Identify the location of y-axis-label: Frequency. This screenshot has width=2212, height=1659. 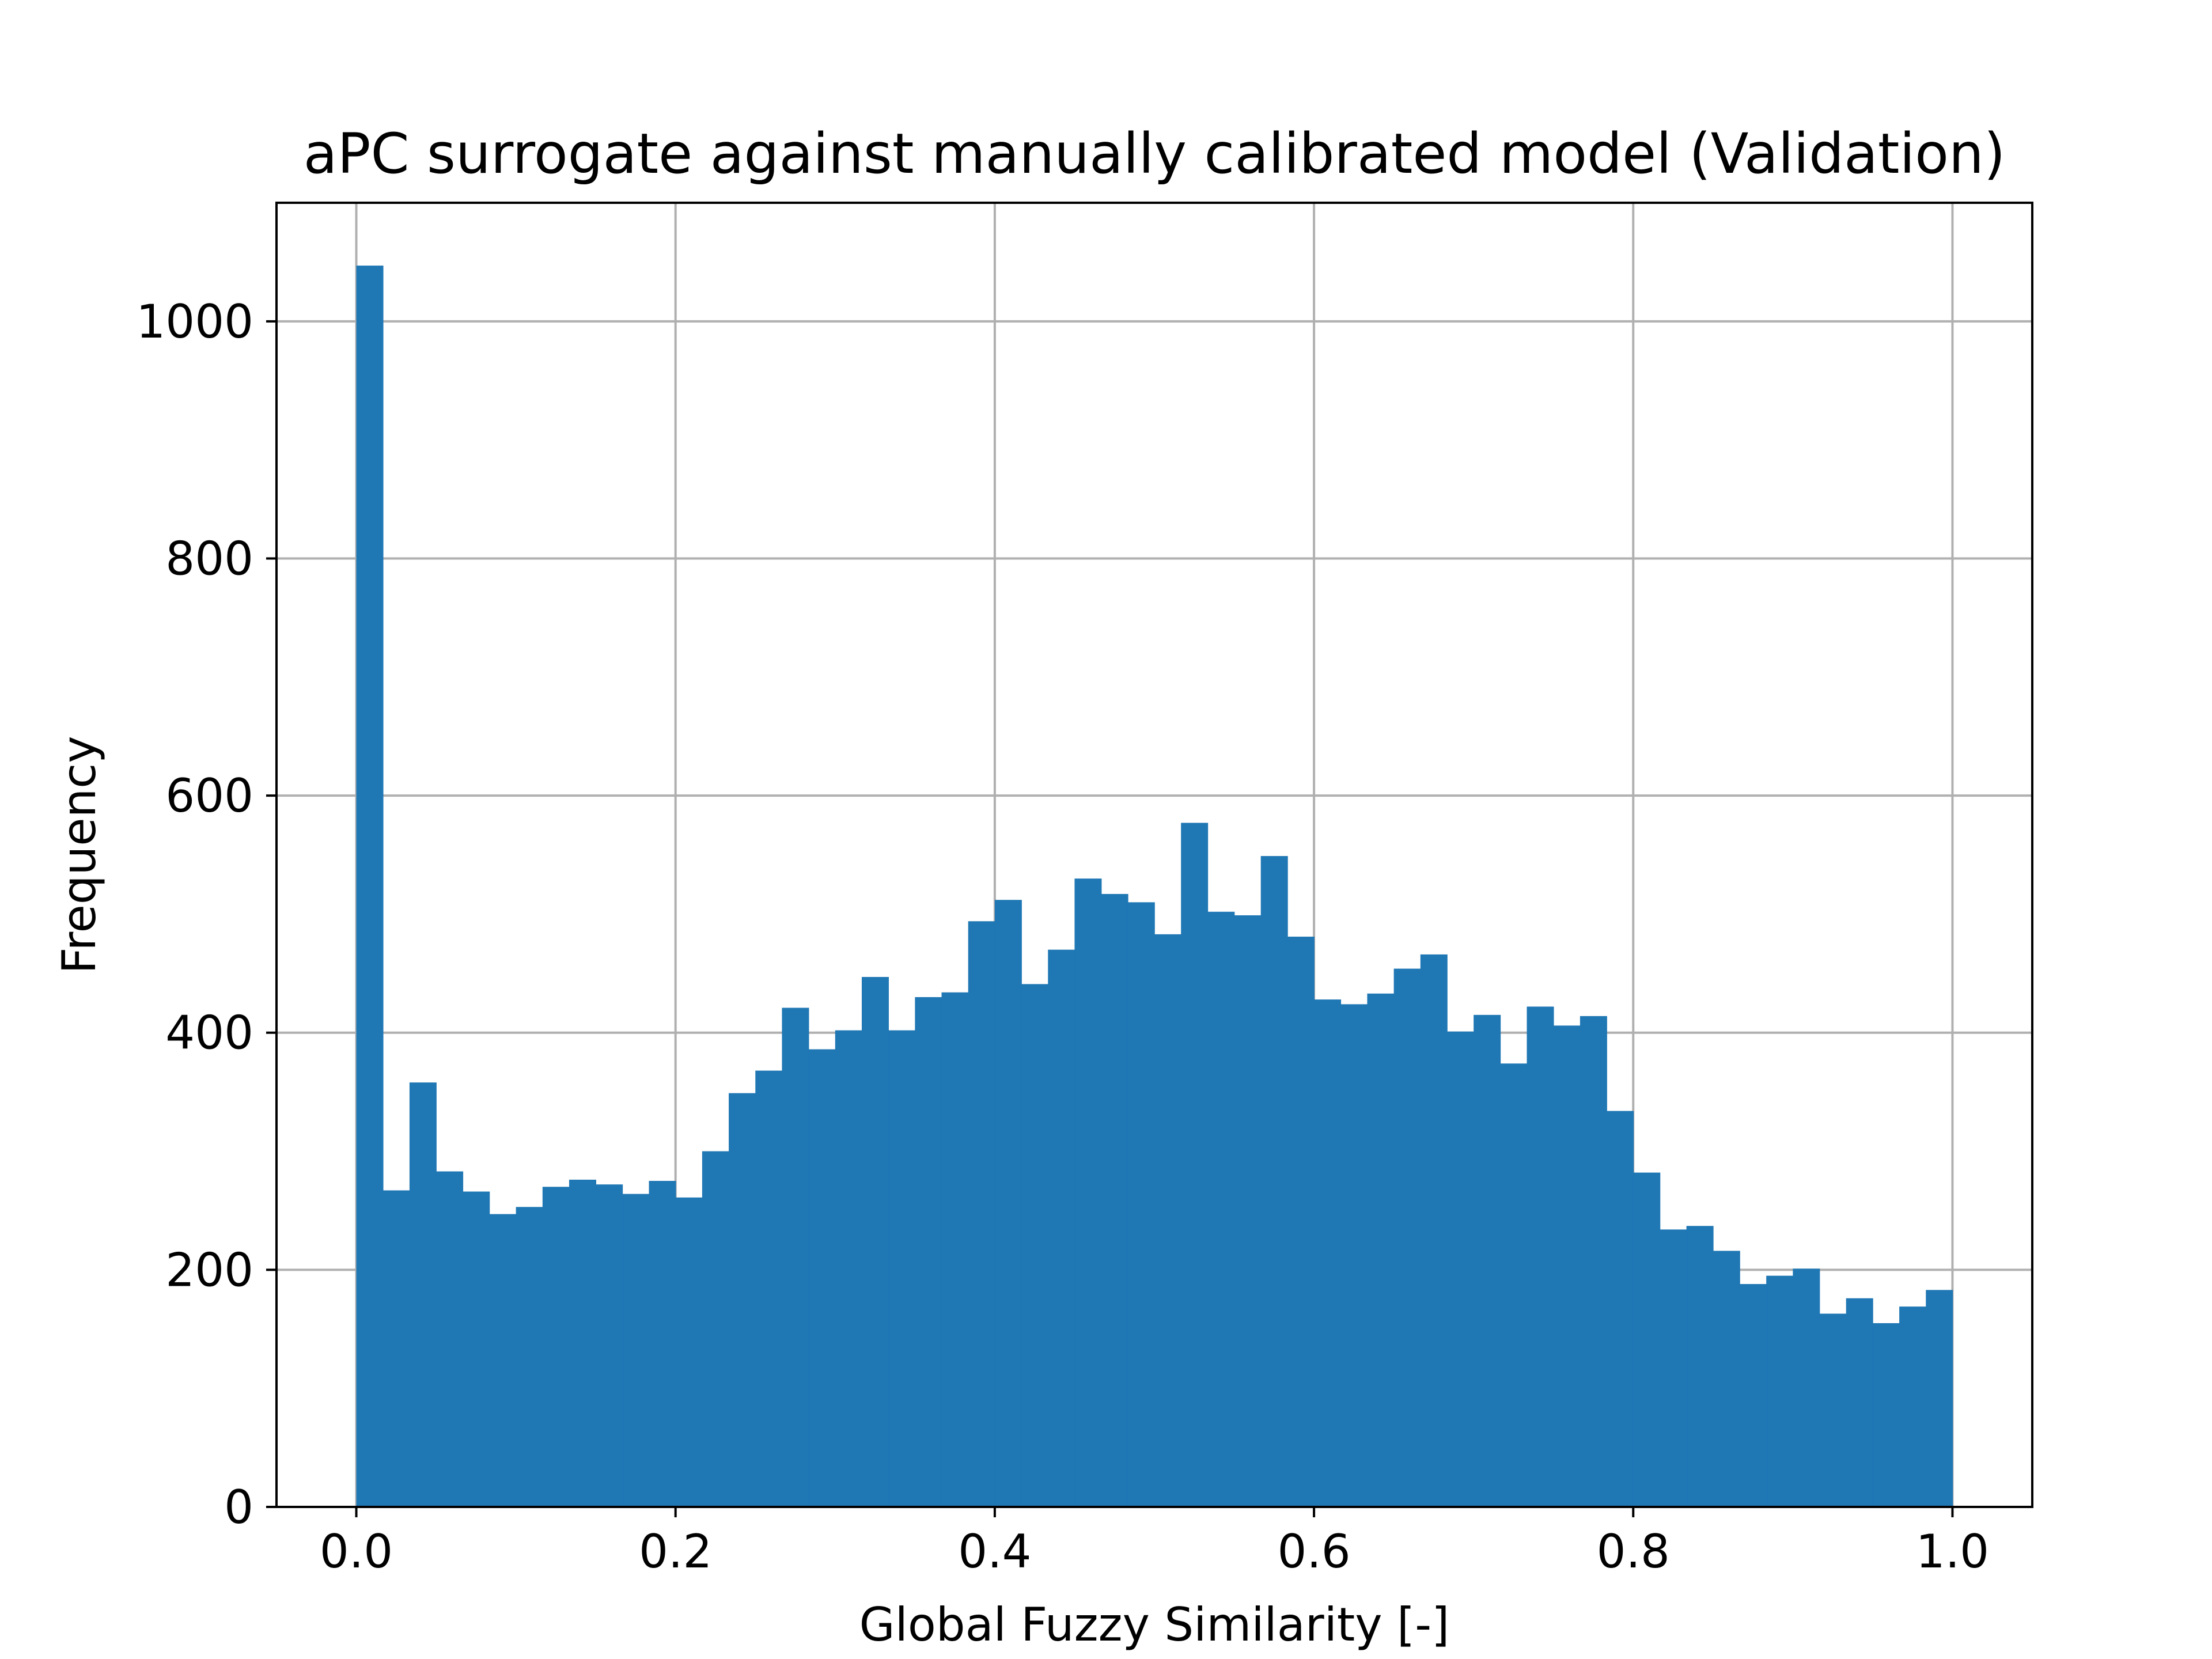
(79, 855).